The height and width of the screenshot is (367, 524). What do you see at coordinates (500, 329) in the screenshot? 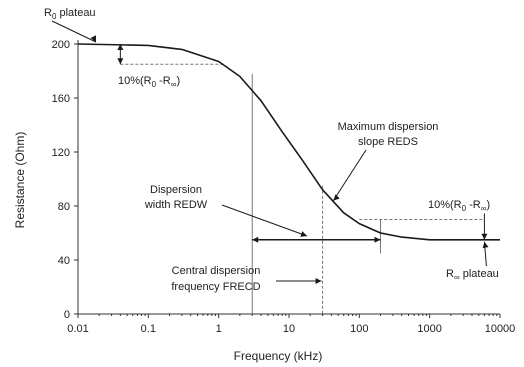
I see `x-tick-label: 10000` at bounding box center [500, 329].